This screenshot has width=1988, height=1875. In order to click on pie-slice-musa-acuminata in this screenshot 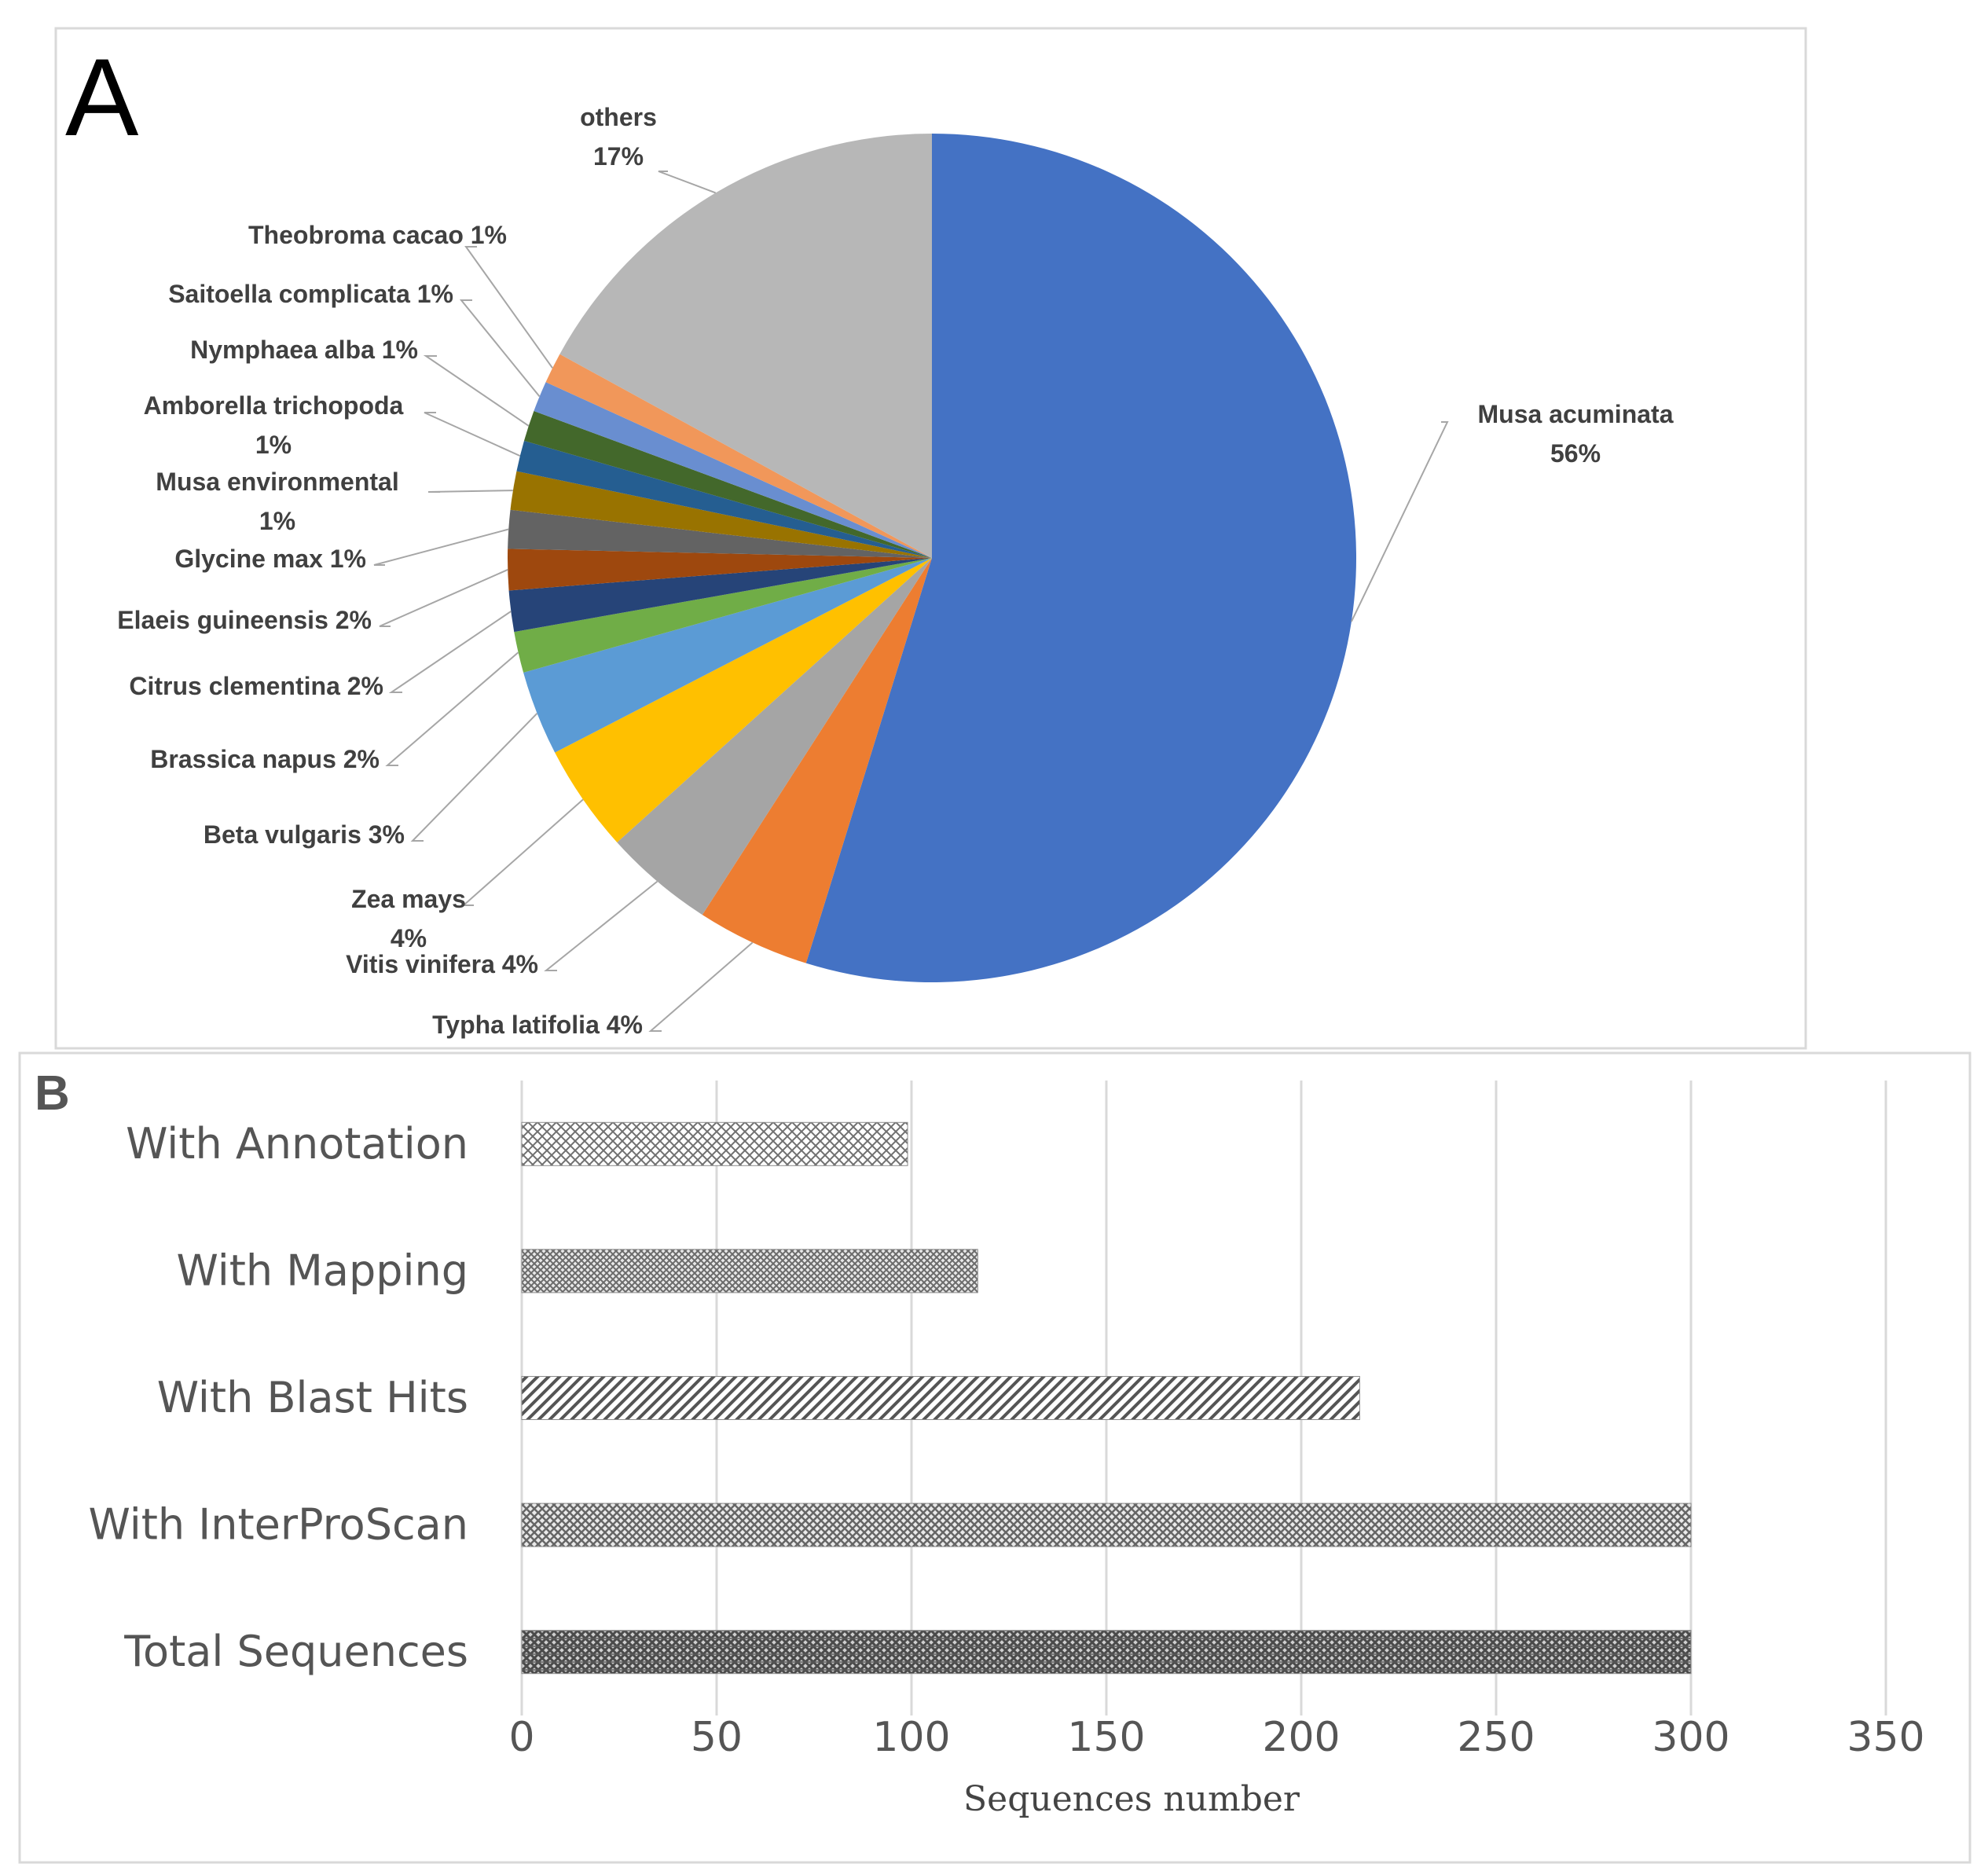, I will do `click(1081, 558)`.